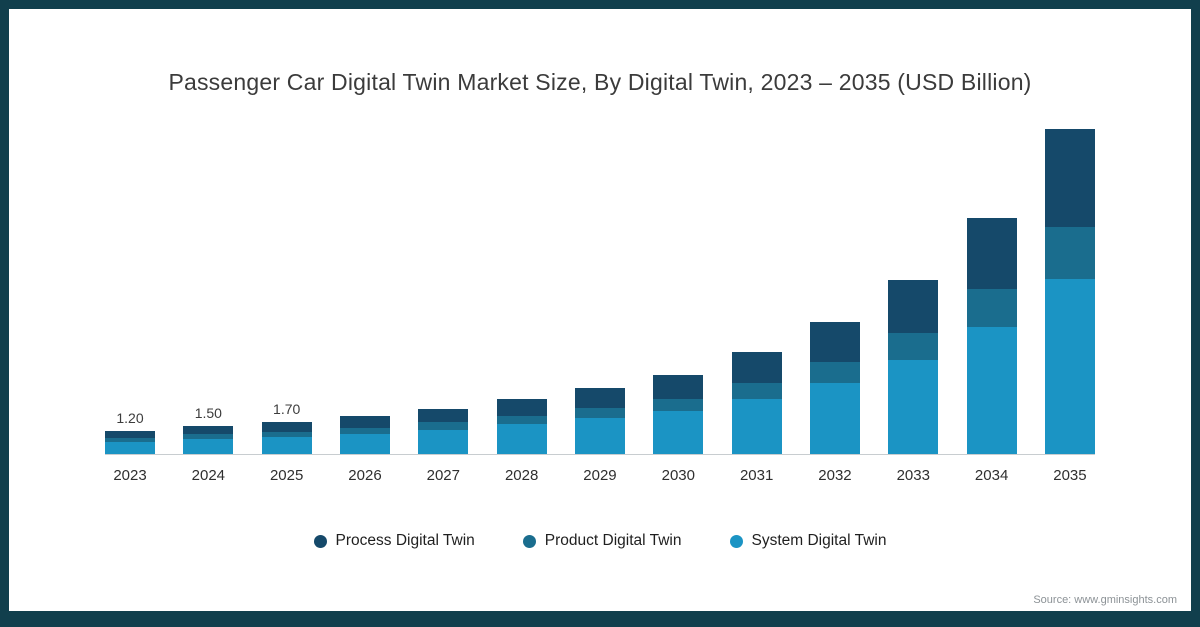  I want to click on bar-total-label: 1.20, so click(130, 418).